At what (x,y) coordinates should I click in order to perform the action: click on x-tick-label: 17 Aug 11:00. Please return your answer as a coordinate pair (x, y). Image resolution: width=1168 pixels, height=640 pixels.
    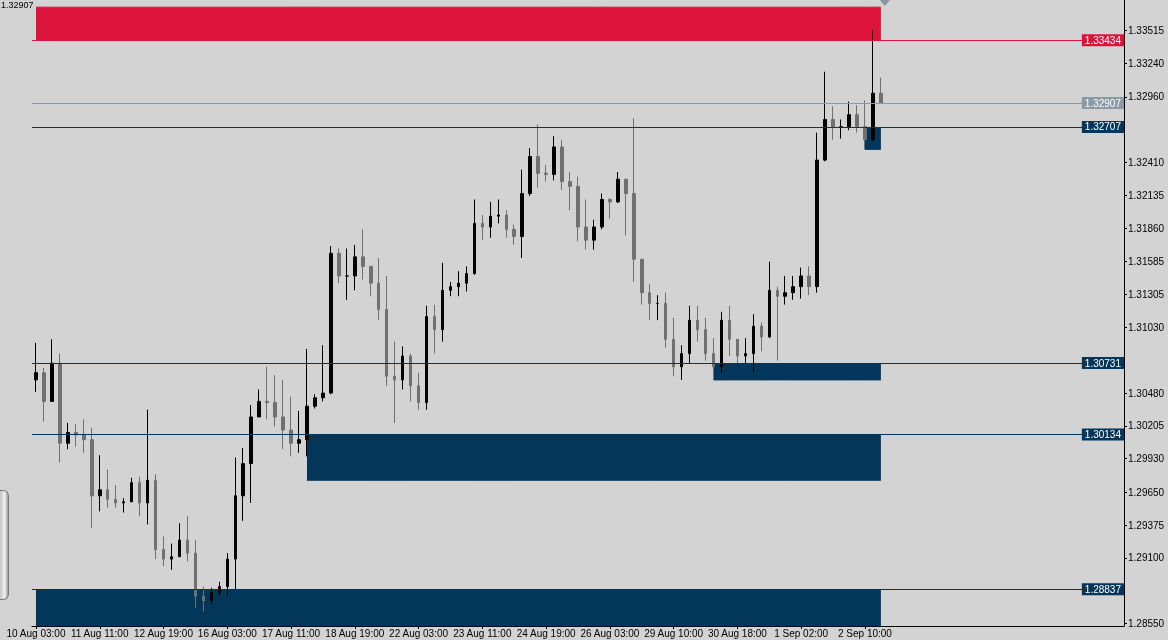
    Looking at the image, I should click on (291, 633).